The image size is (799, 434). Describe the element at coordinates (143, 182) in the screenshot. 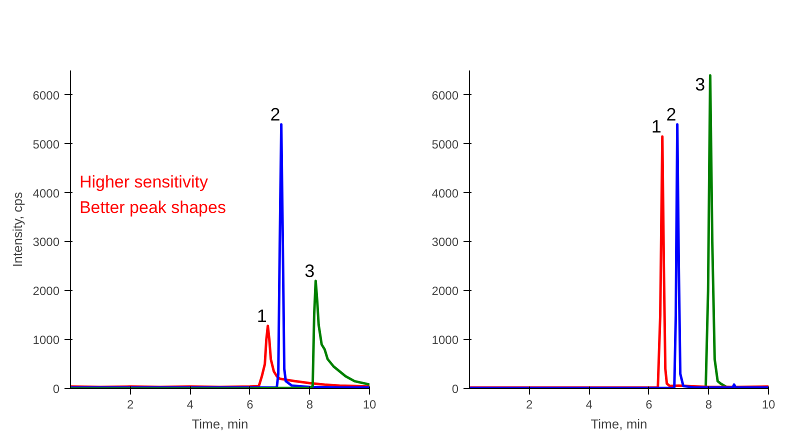

I see `annotation: Higher sensitivity` at that location.